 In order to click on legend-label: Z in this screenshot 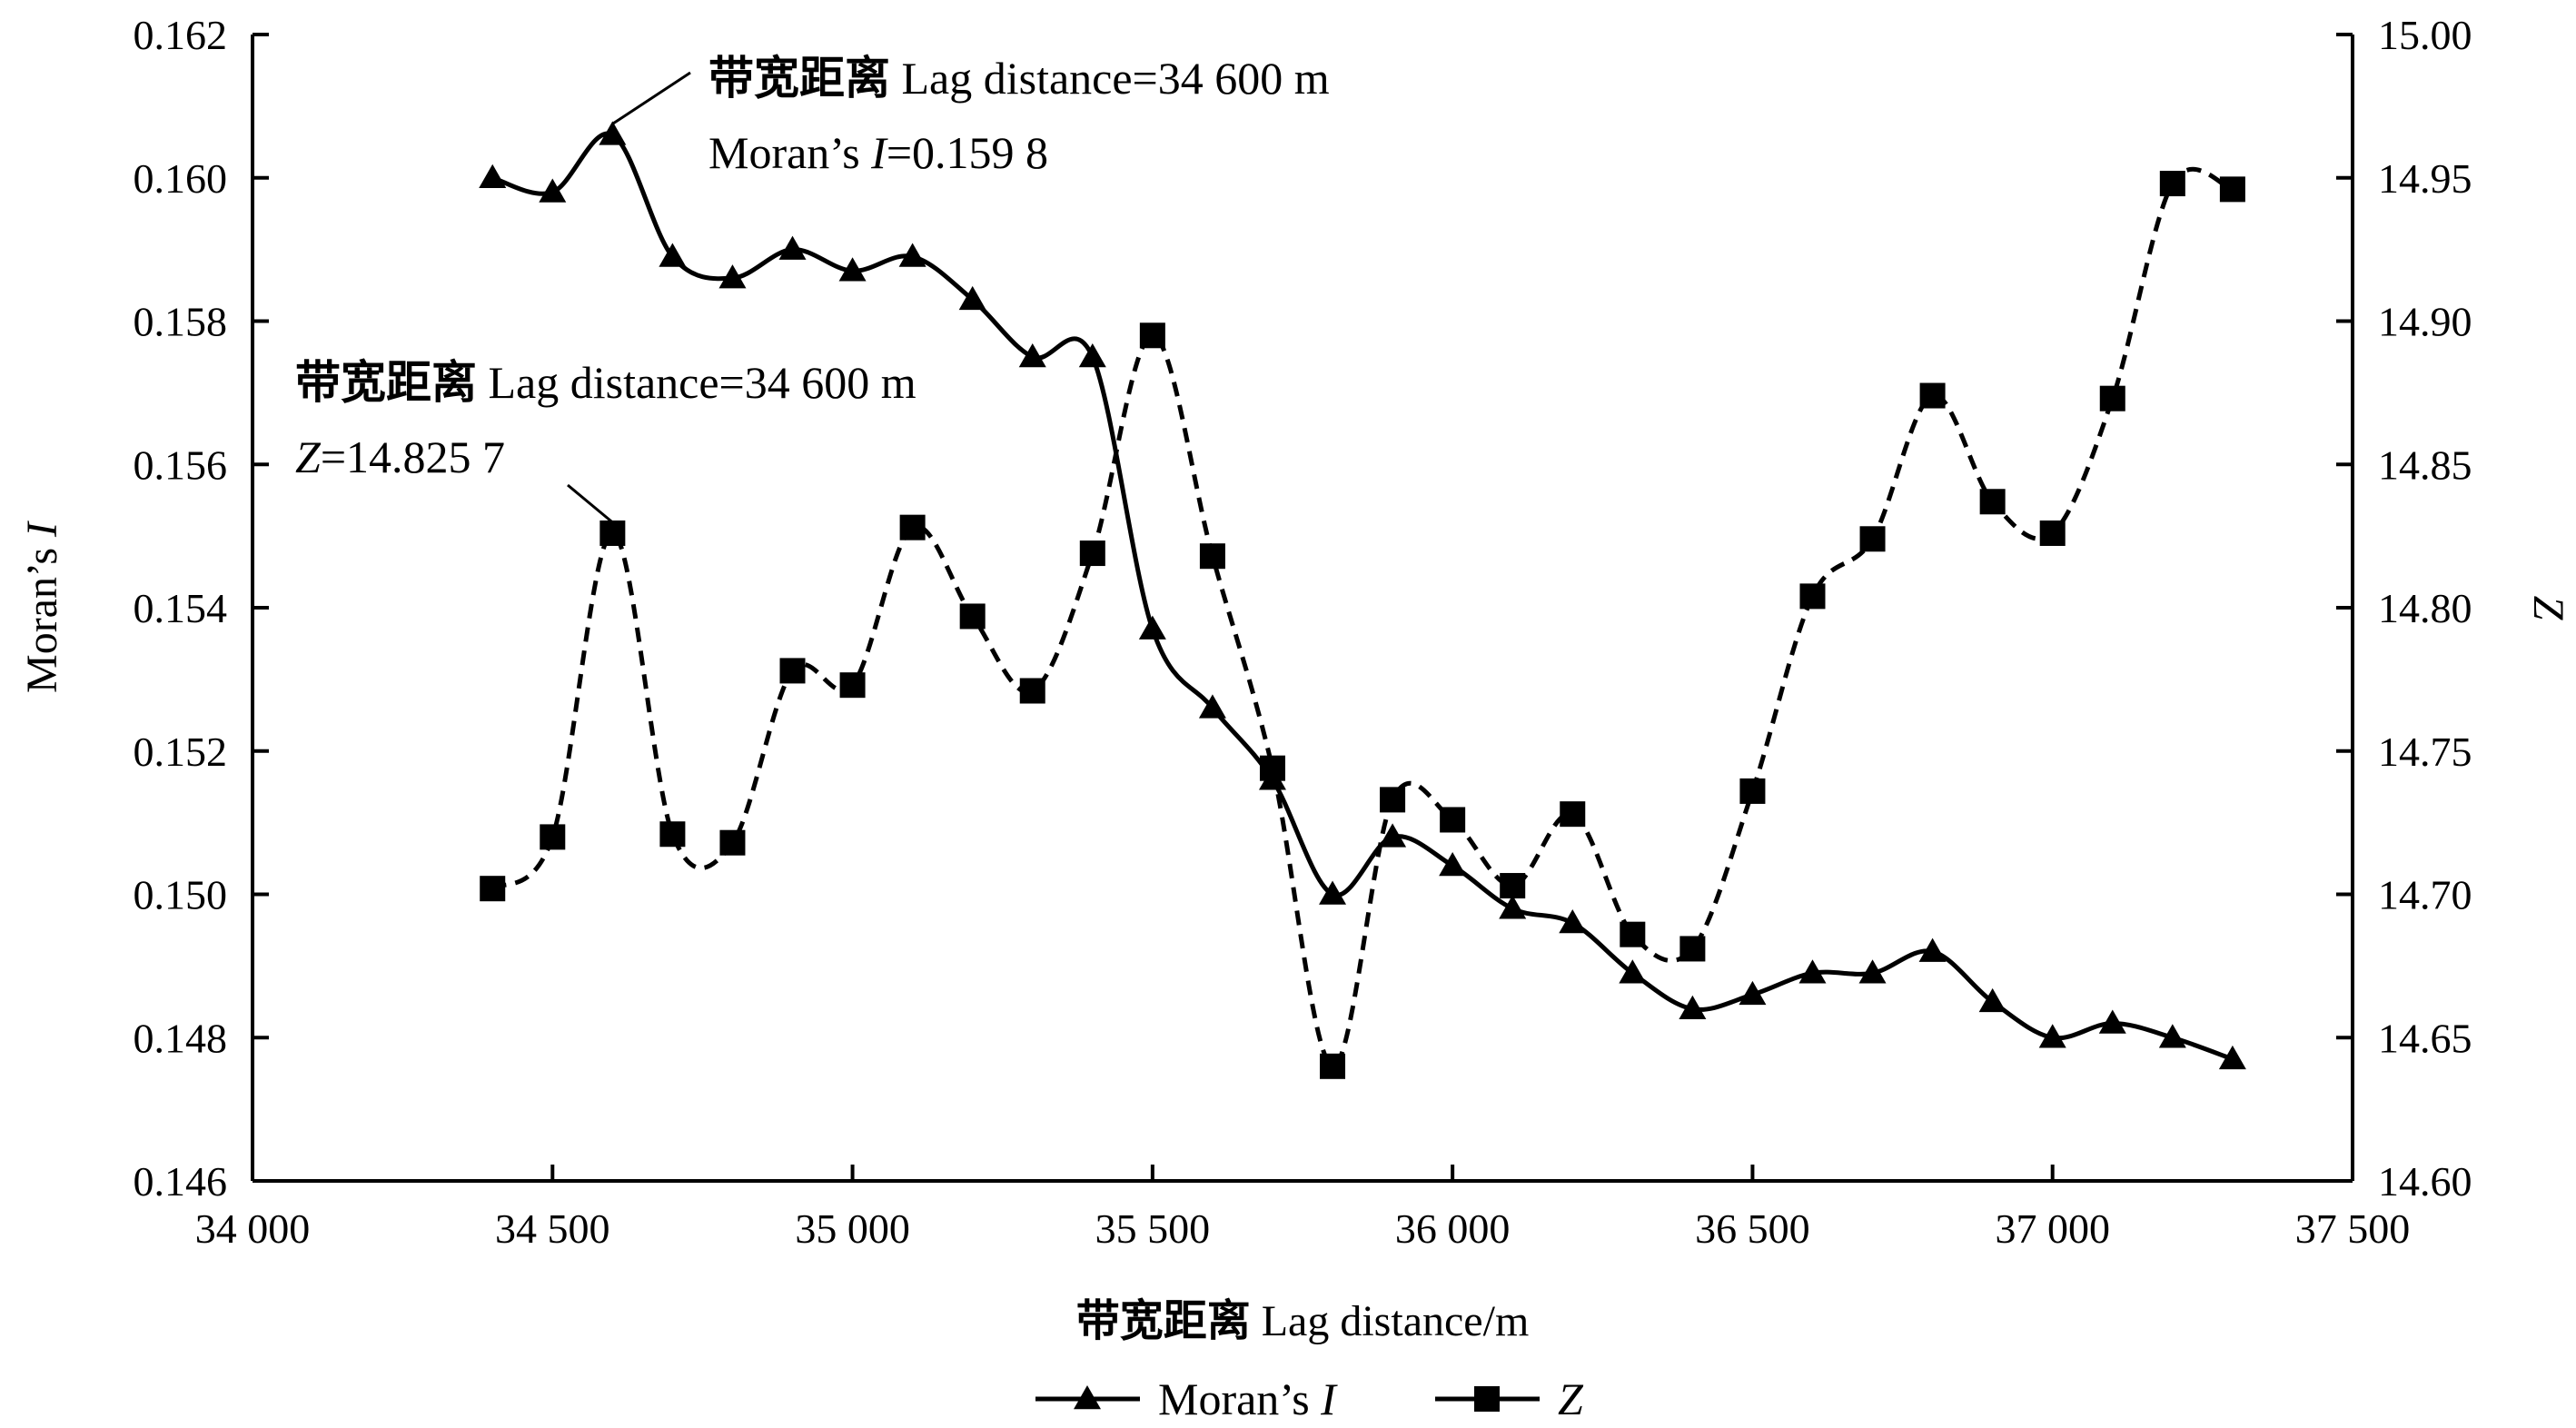, I will do `click(1571, 1398)`.